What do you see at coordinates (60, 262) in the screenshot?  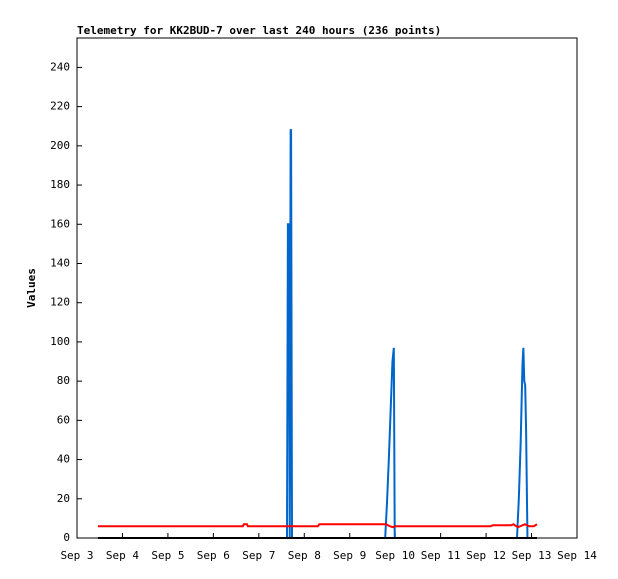 I see `y-tick-label: 140` at bounding box center [60, 262].